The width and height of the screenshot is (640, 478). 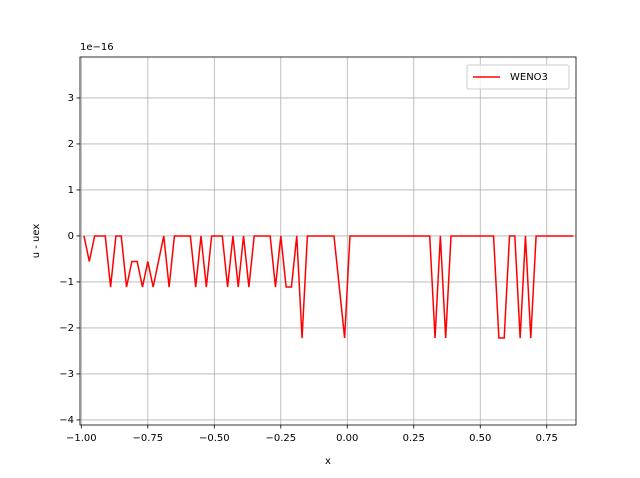 What do you see at coordinates (36, 241) in the screenshot?
I see `y-axis-label: u - uex` at bounding box center [36, 241].